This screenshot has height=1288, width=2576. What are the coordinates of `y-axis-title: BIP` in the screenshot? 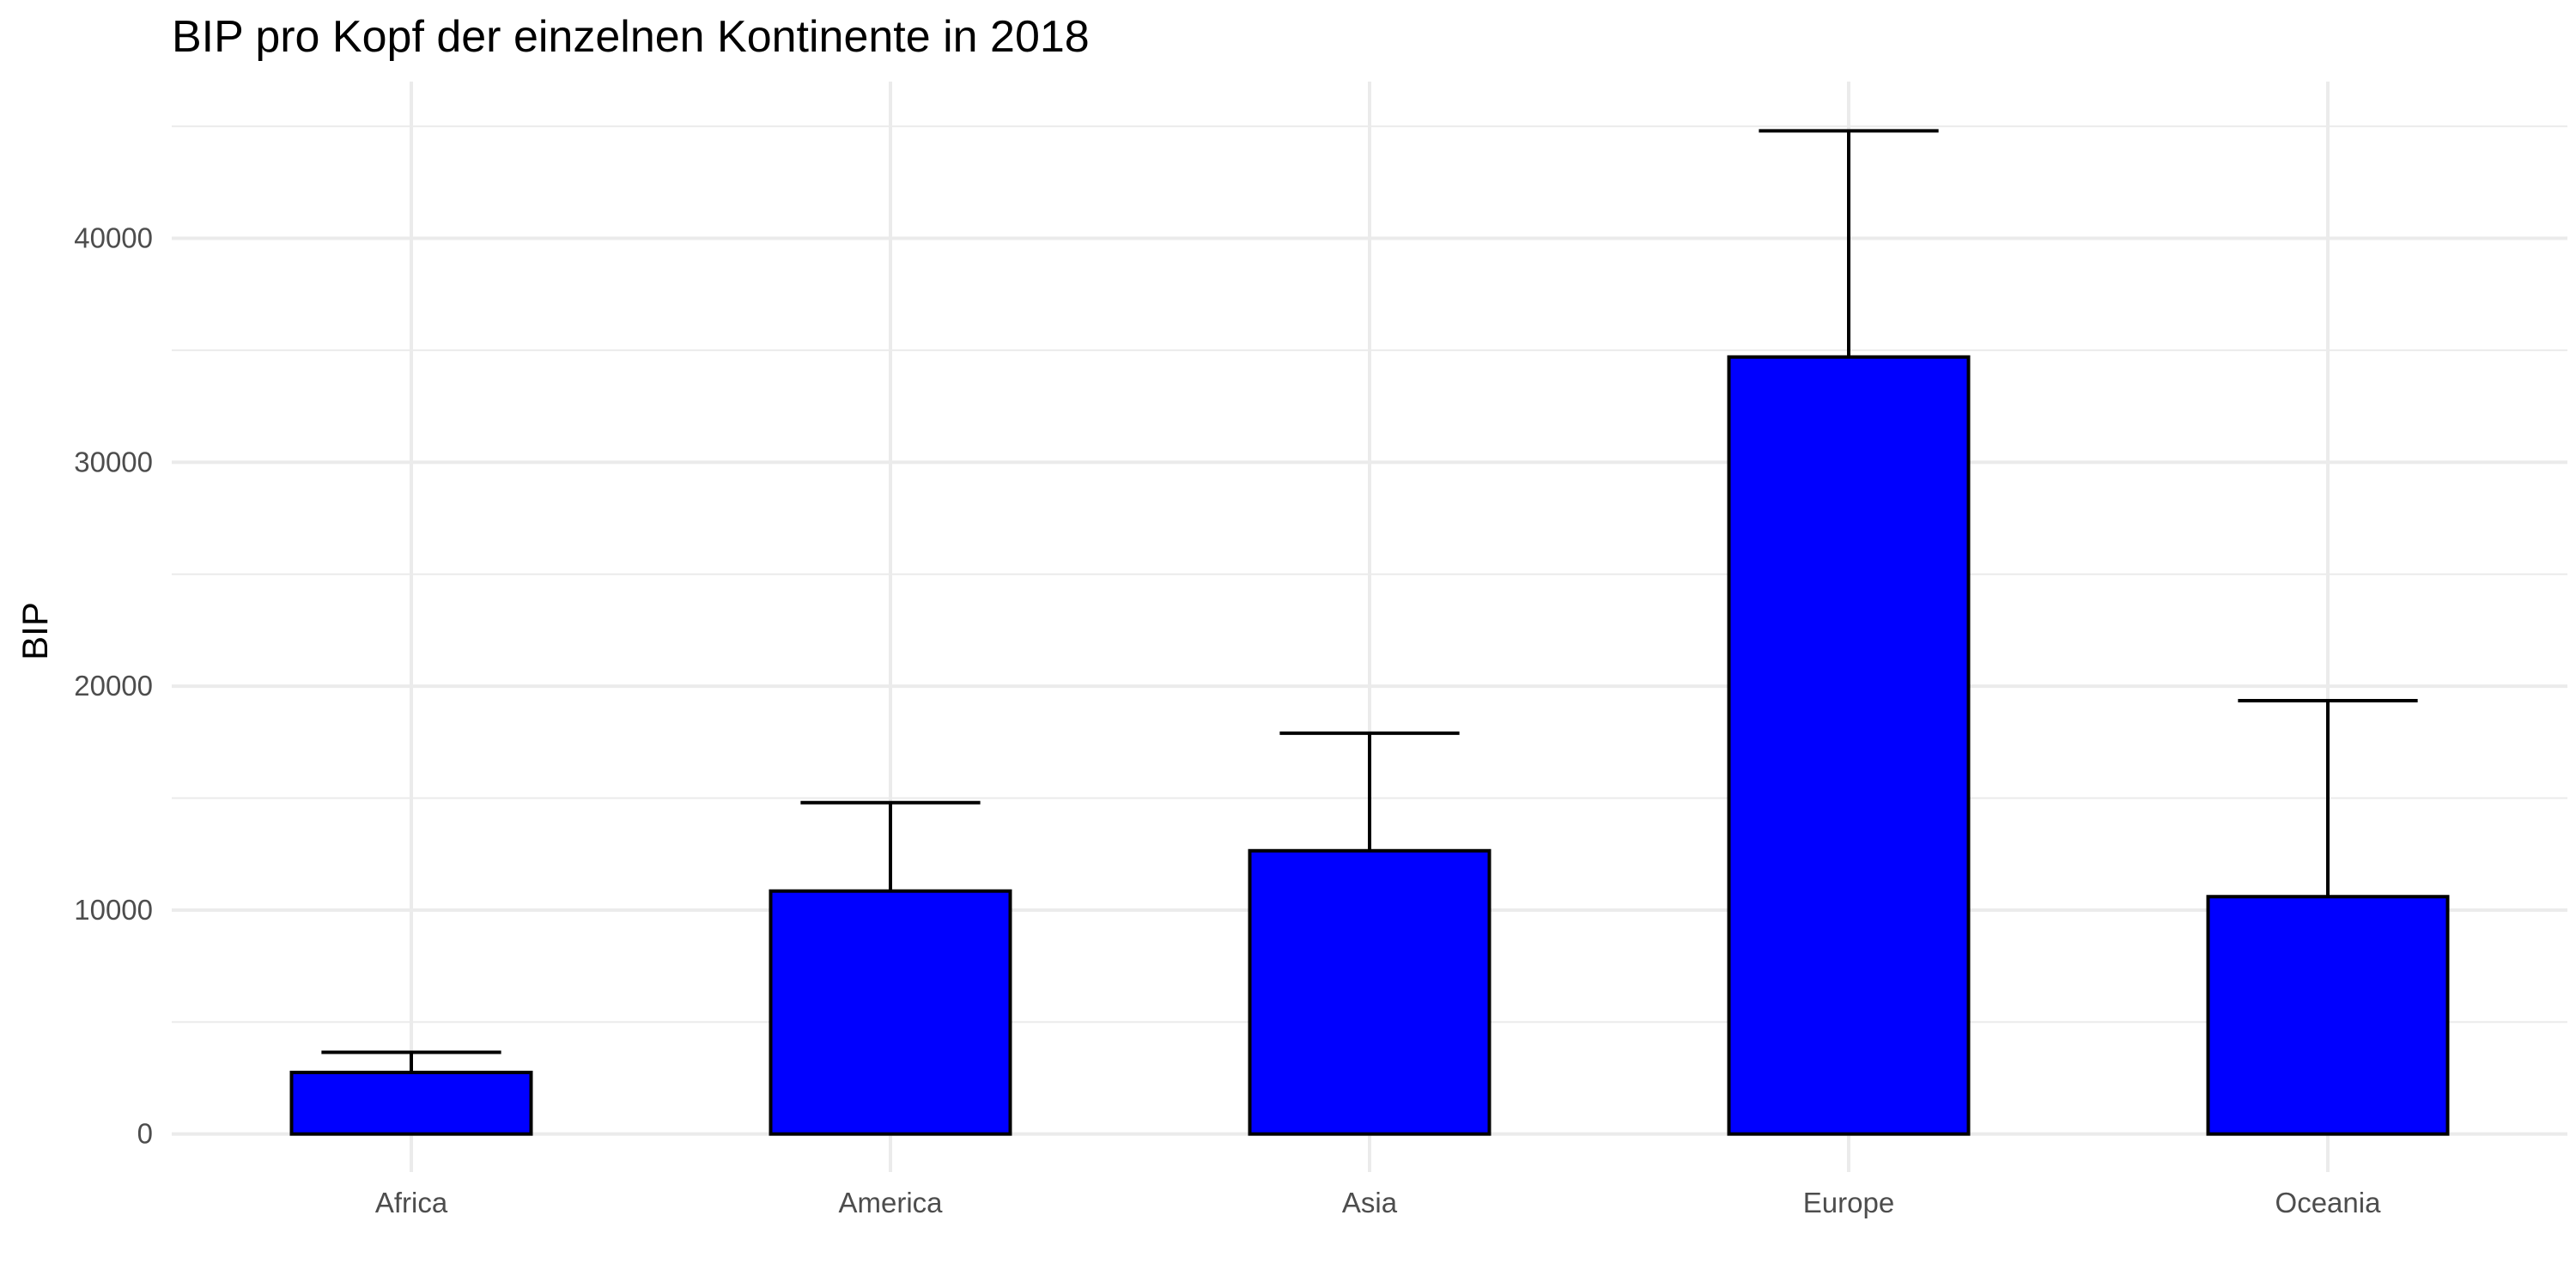 It's located at (35, 631).